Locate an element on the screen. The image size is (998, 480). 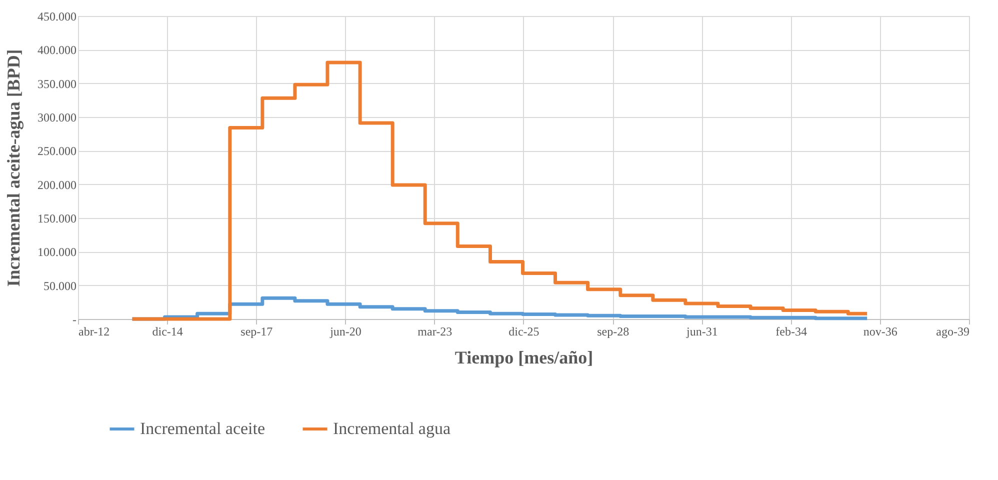
x-tick-label: abr-12 is located at coordinates (94, 331).